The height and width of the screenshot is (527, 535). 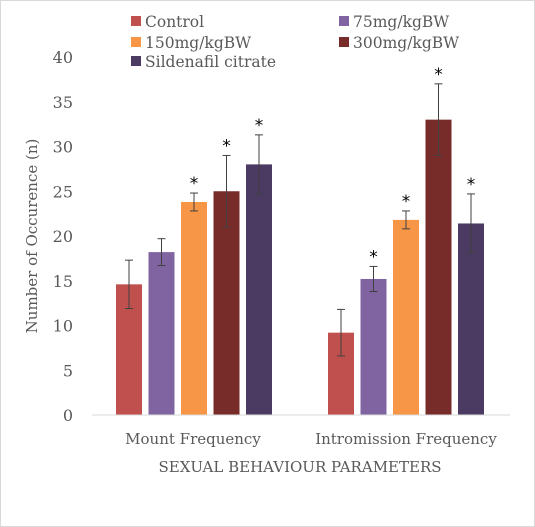 I want to click on legend-label: Control, so click(x=174, y=22).